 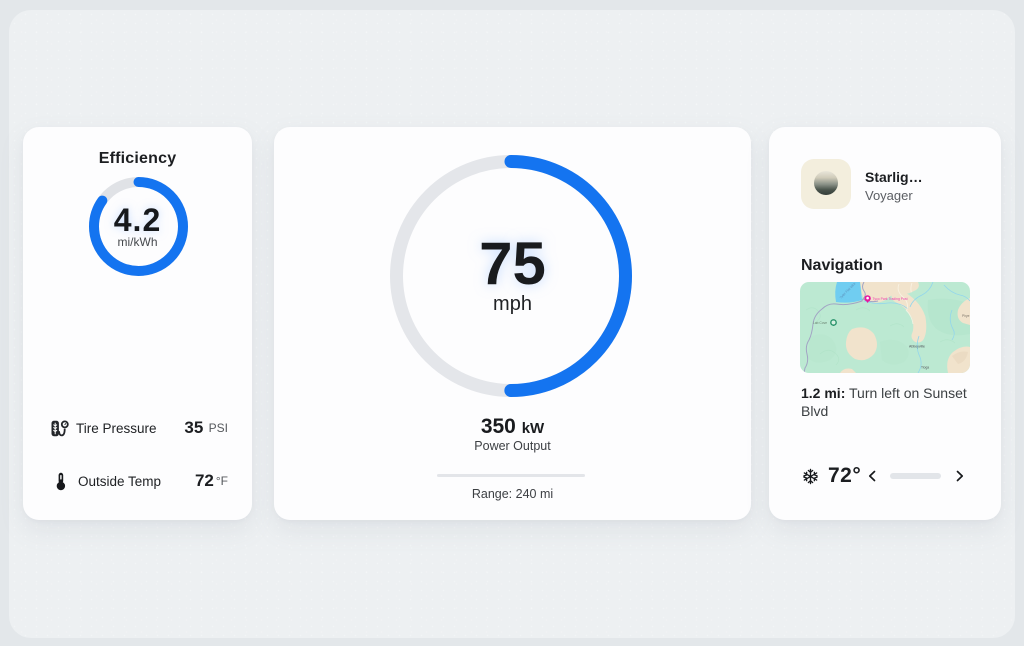 What do you see at coordinates (925, 368) in the screenshot?
I see `svg-text: Tioga` at bounding box center [925, 368].